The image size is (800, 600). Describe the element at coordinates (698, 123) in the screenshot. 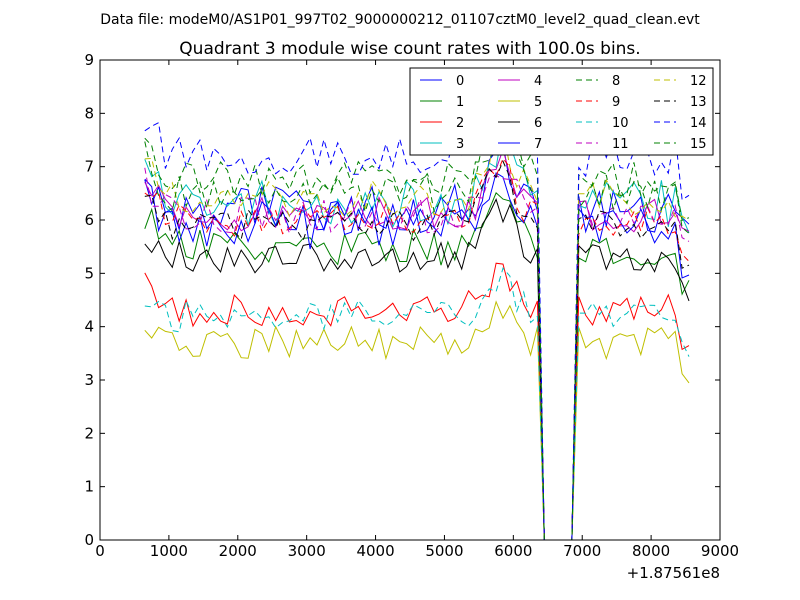

I see `legend-label-14: 14` at that location.